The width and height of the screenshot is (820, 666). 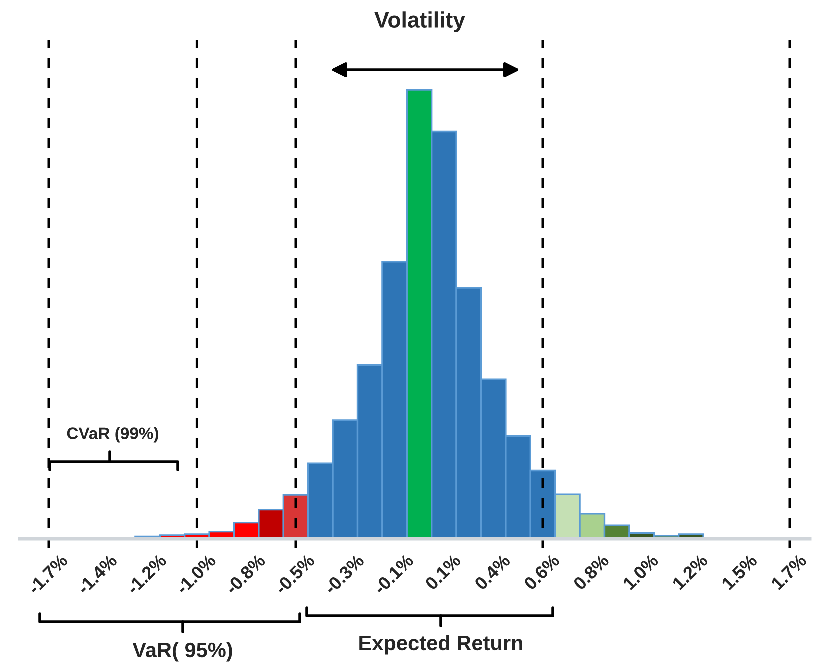 What do you see at coordinates (441, 645) in the screenshot?
I see `text: Expected Return` at bounding box center [441, 645].